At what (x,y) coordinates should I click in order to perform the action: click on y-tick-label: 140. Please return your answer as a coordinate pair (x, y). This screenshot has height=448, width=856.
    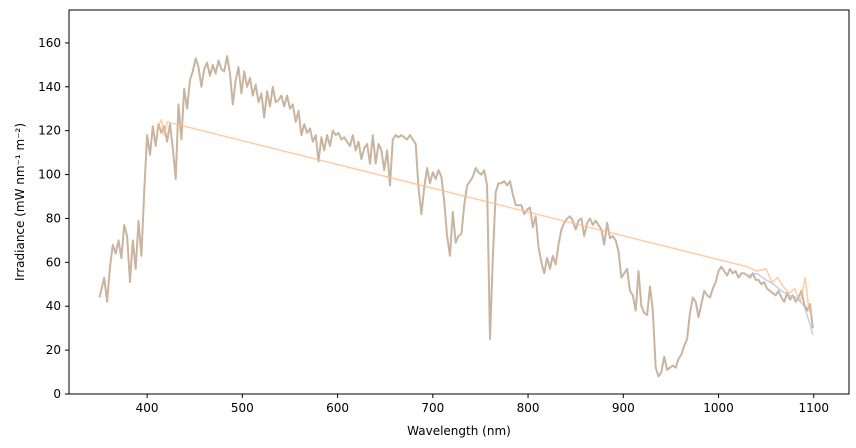
    Looking at the image, I should click on (49, 87).